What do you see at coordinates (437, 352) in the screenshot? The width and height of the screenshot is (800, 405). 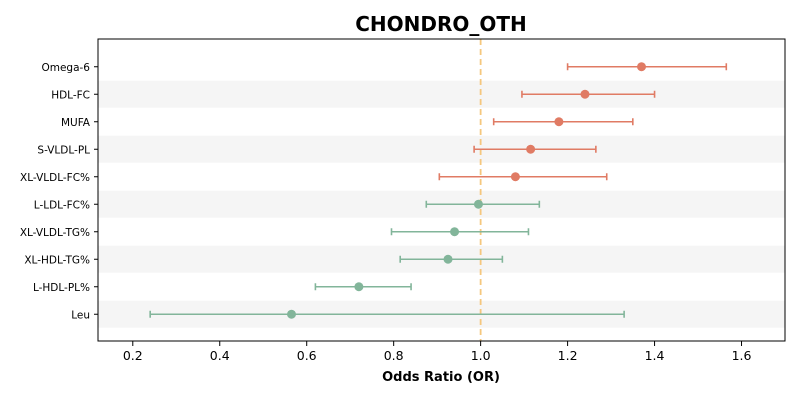 I see `x-tick-labels: 0.2 0.4 0.6 0.8 1.0 1.2 1.4 1.6` at bounding box center [437, 352].